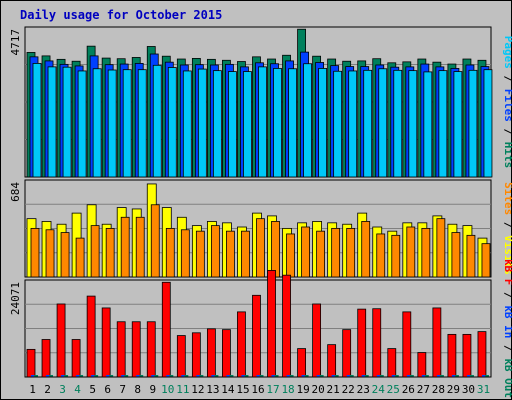  I want to click on day-label-26: 26, so click(408, 389).